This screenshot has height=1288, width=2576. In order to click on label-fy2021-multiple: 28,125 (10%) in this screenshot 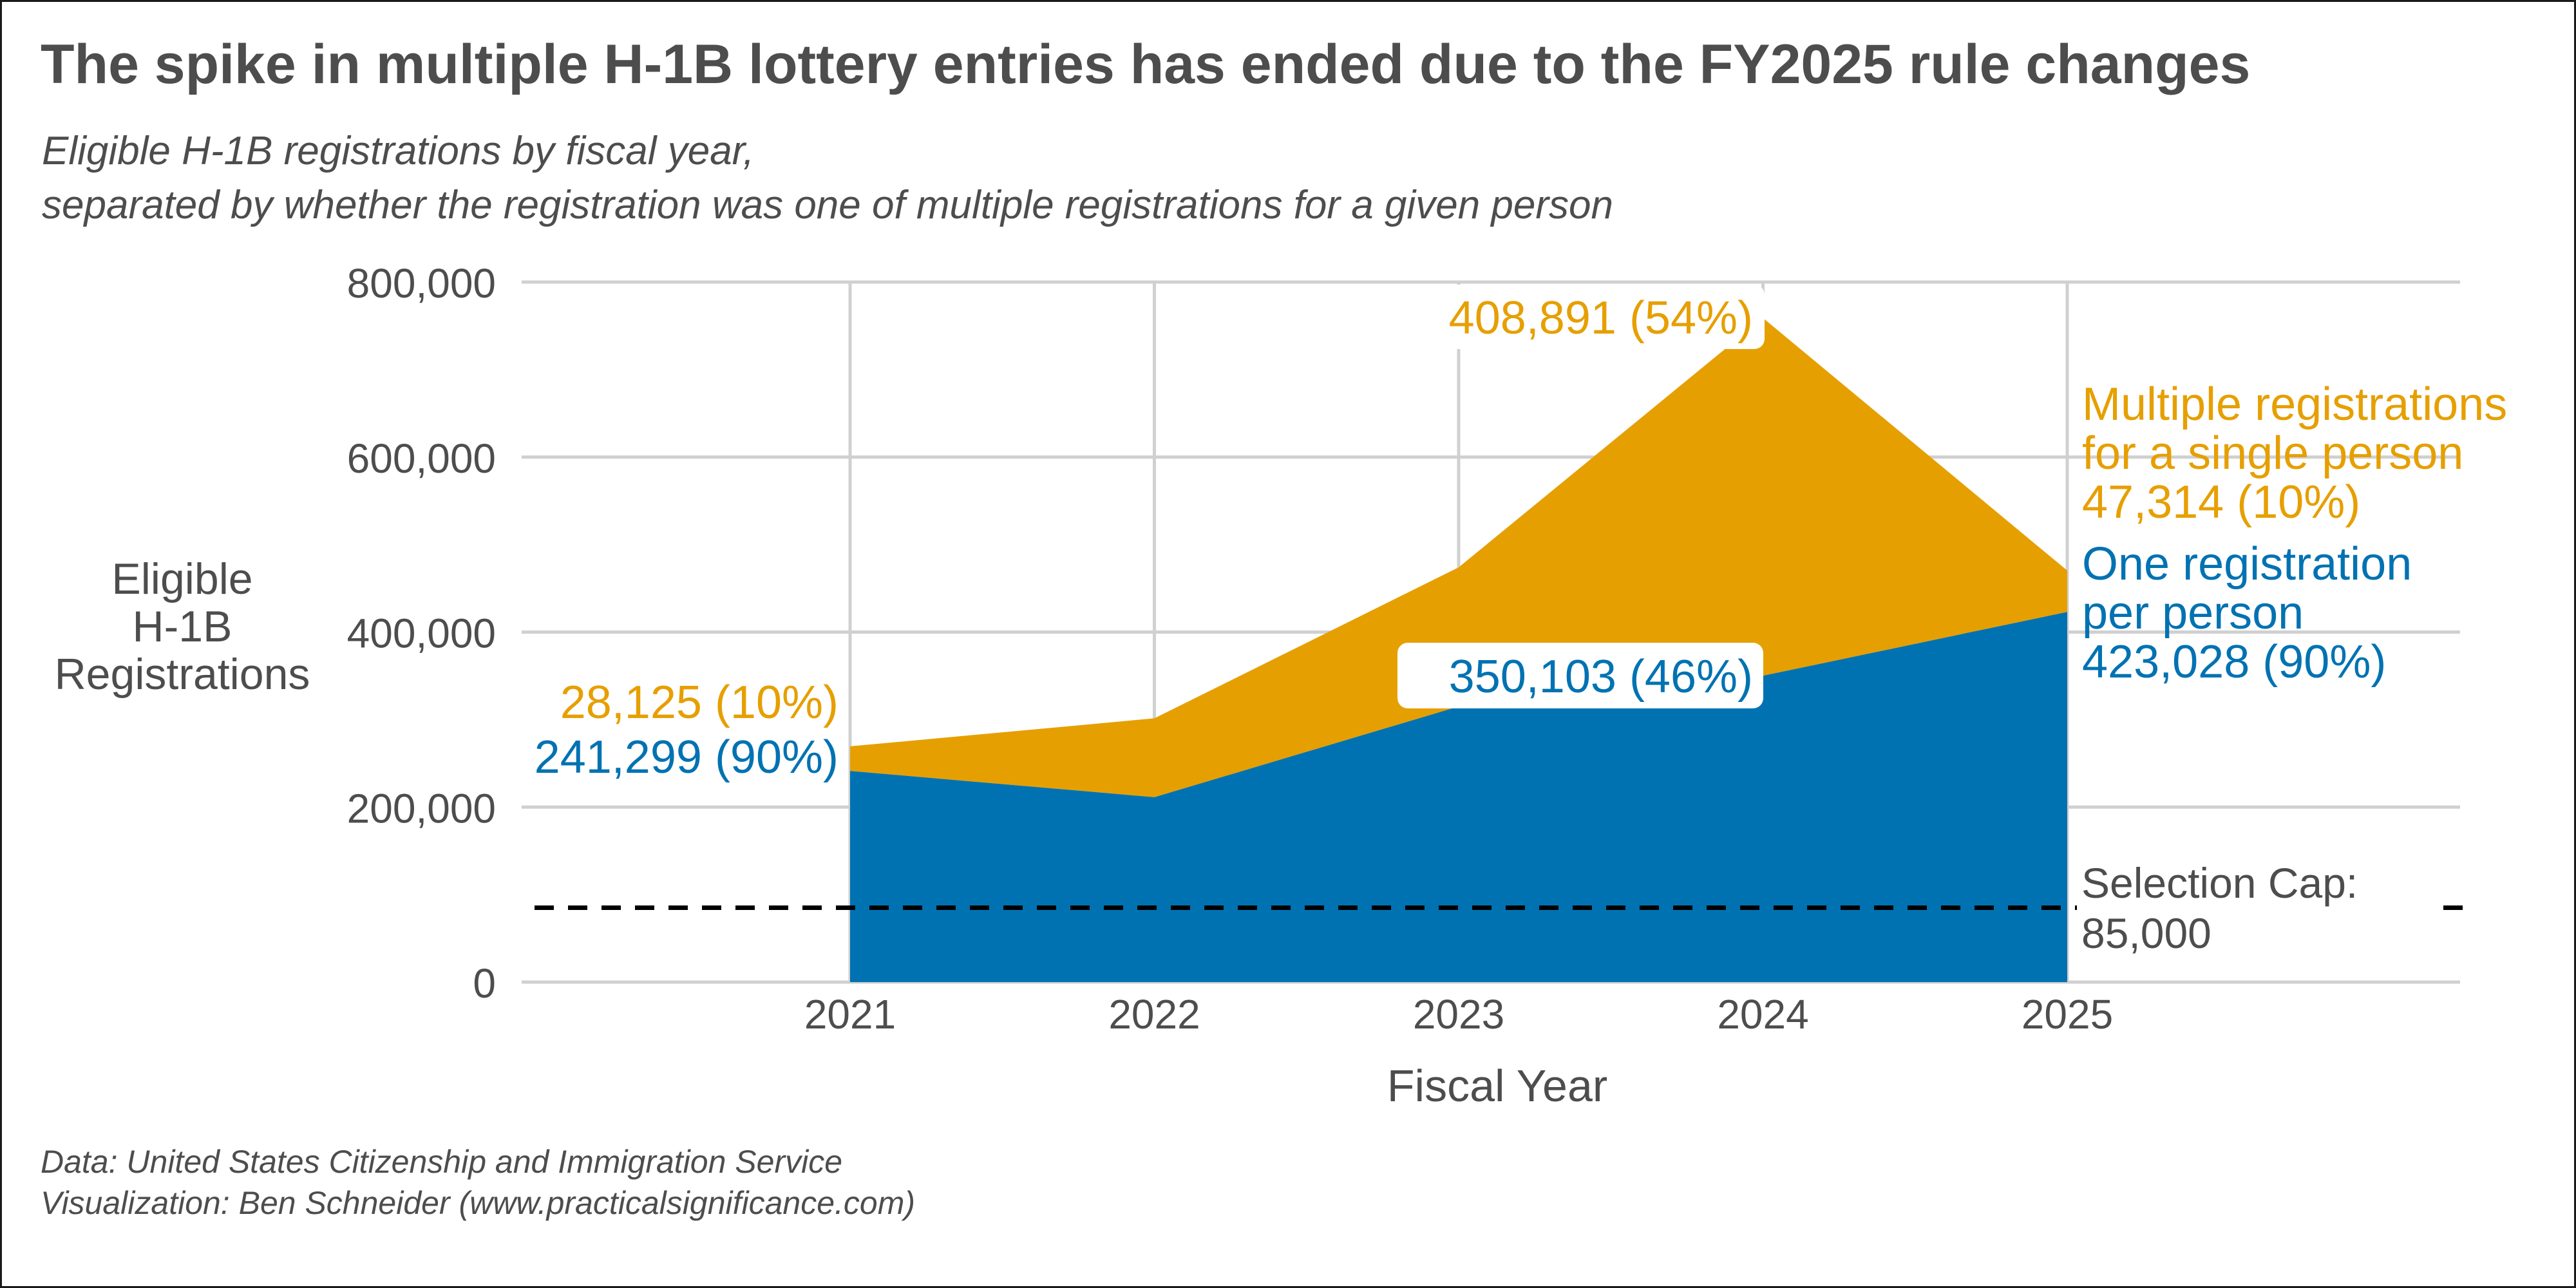, I will do `click(699, 702)`.